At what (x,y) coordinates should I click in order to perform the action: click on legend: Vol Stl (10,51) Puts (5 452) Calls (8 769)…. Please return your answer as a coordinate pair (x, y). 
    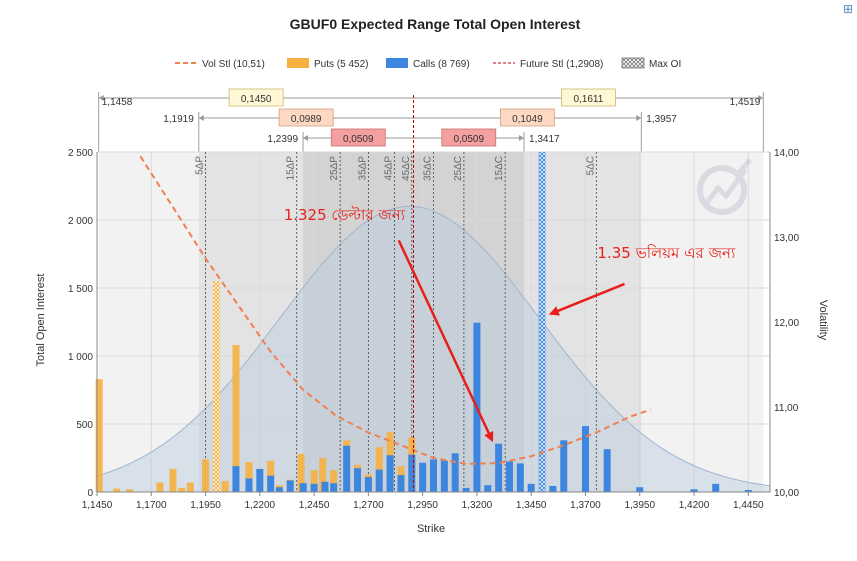
    Looking at the image, I should click on (428, 63).